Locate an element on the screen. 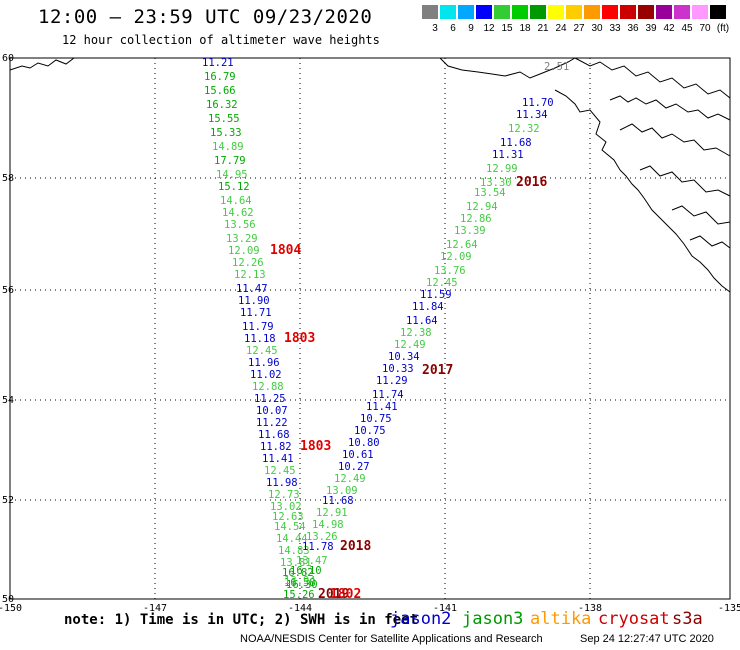 The width and height of the screenshot is (740, 650). swh-label: 11.64 is located at coordinates (422, 321).